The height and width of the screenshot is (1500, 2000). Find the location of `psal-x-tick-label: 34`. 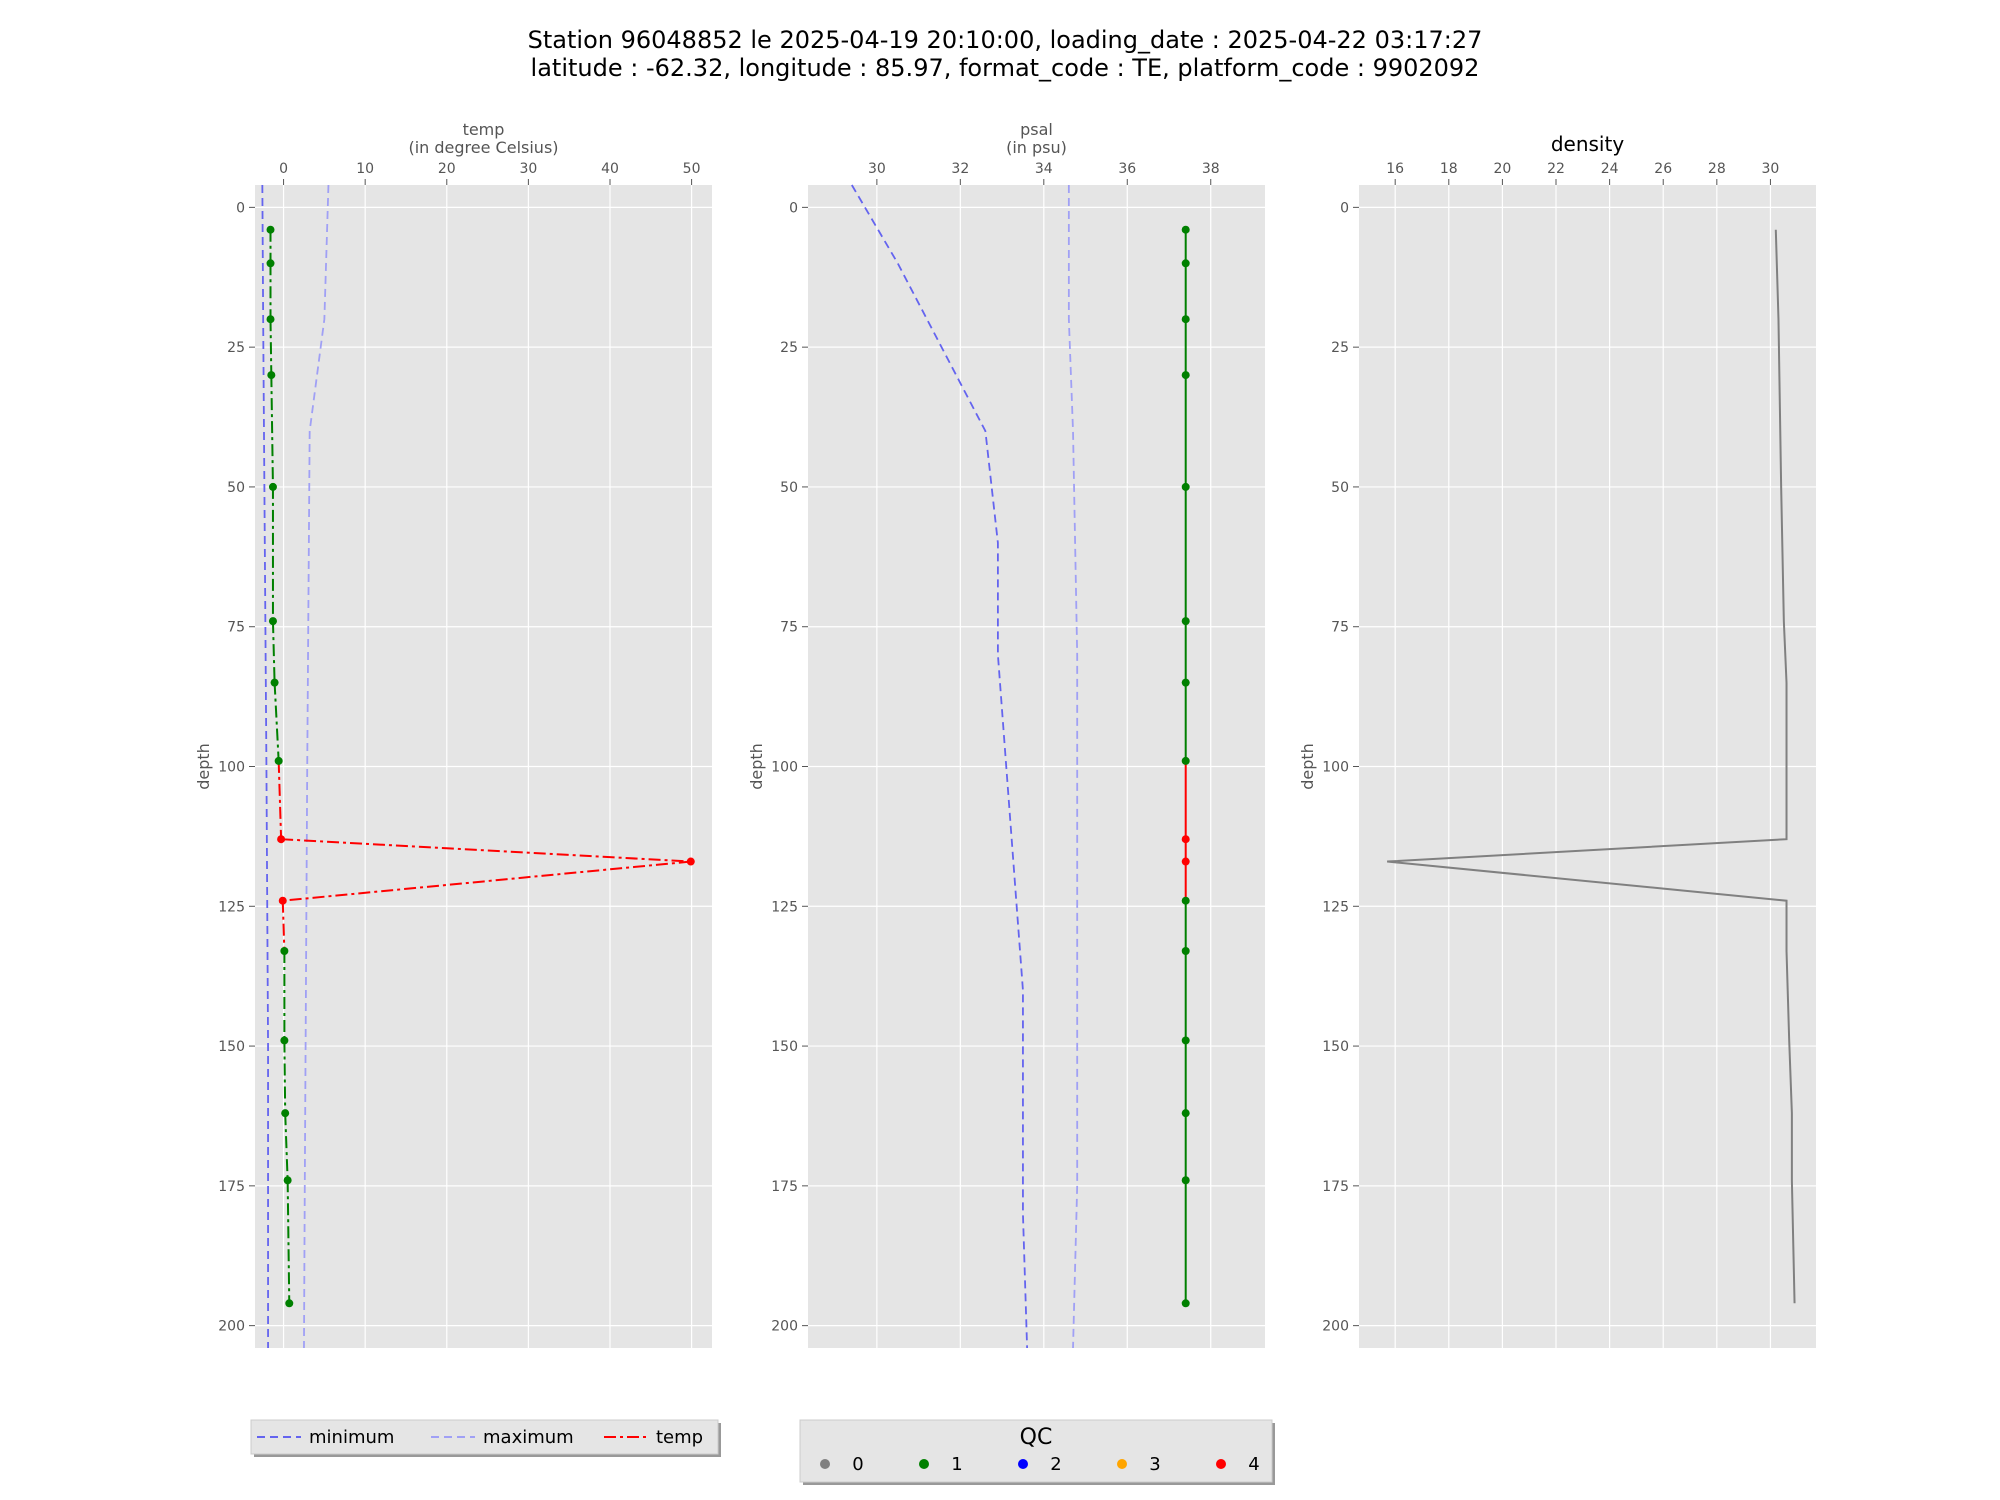

psal-x-tick-label: 34 is located at coordinates (1044, 169).